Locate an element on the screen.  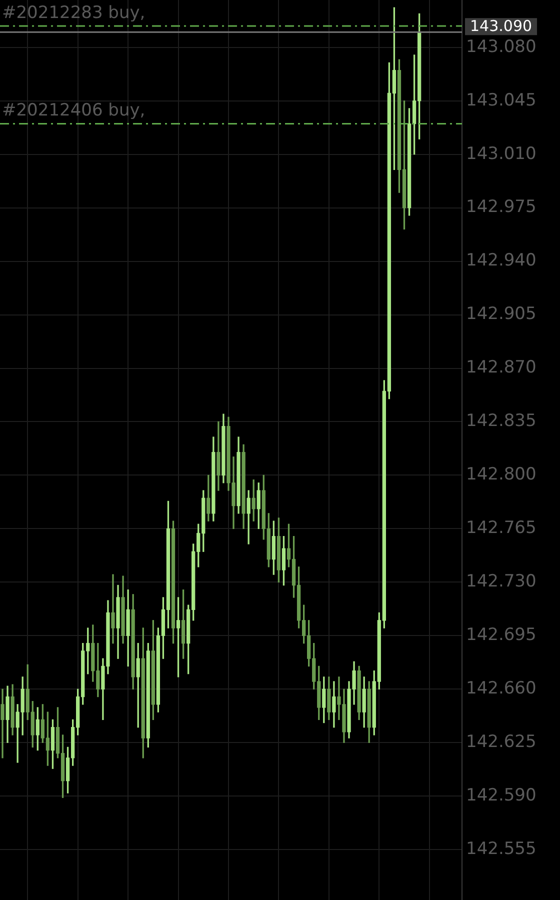
y-tick-label: 142.555 is located at coordinates (501, 848).